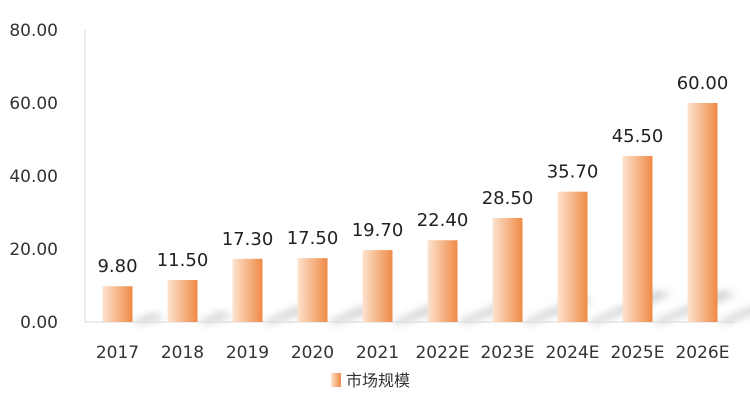 The height and width of the screenshot is (413, 750). I want to click on y-axis-ticks: 0.00 20.00 40.00 60.00 80.00, so click(33, 177).